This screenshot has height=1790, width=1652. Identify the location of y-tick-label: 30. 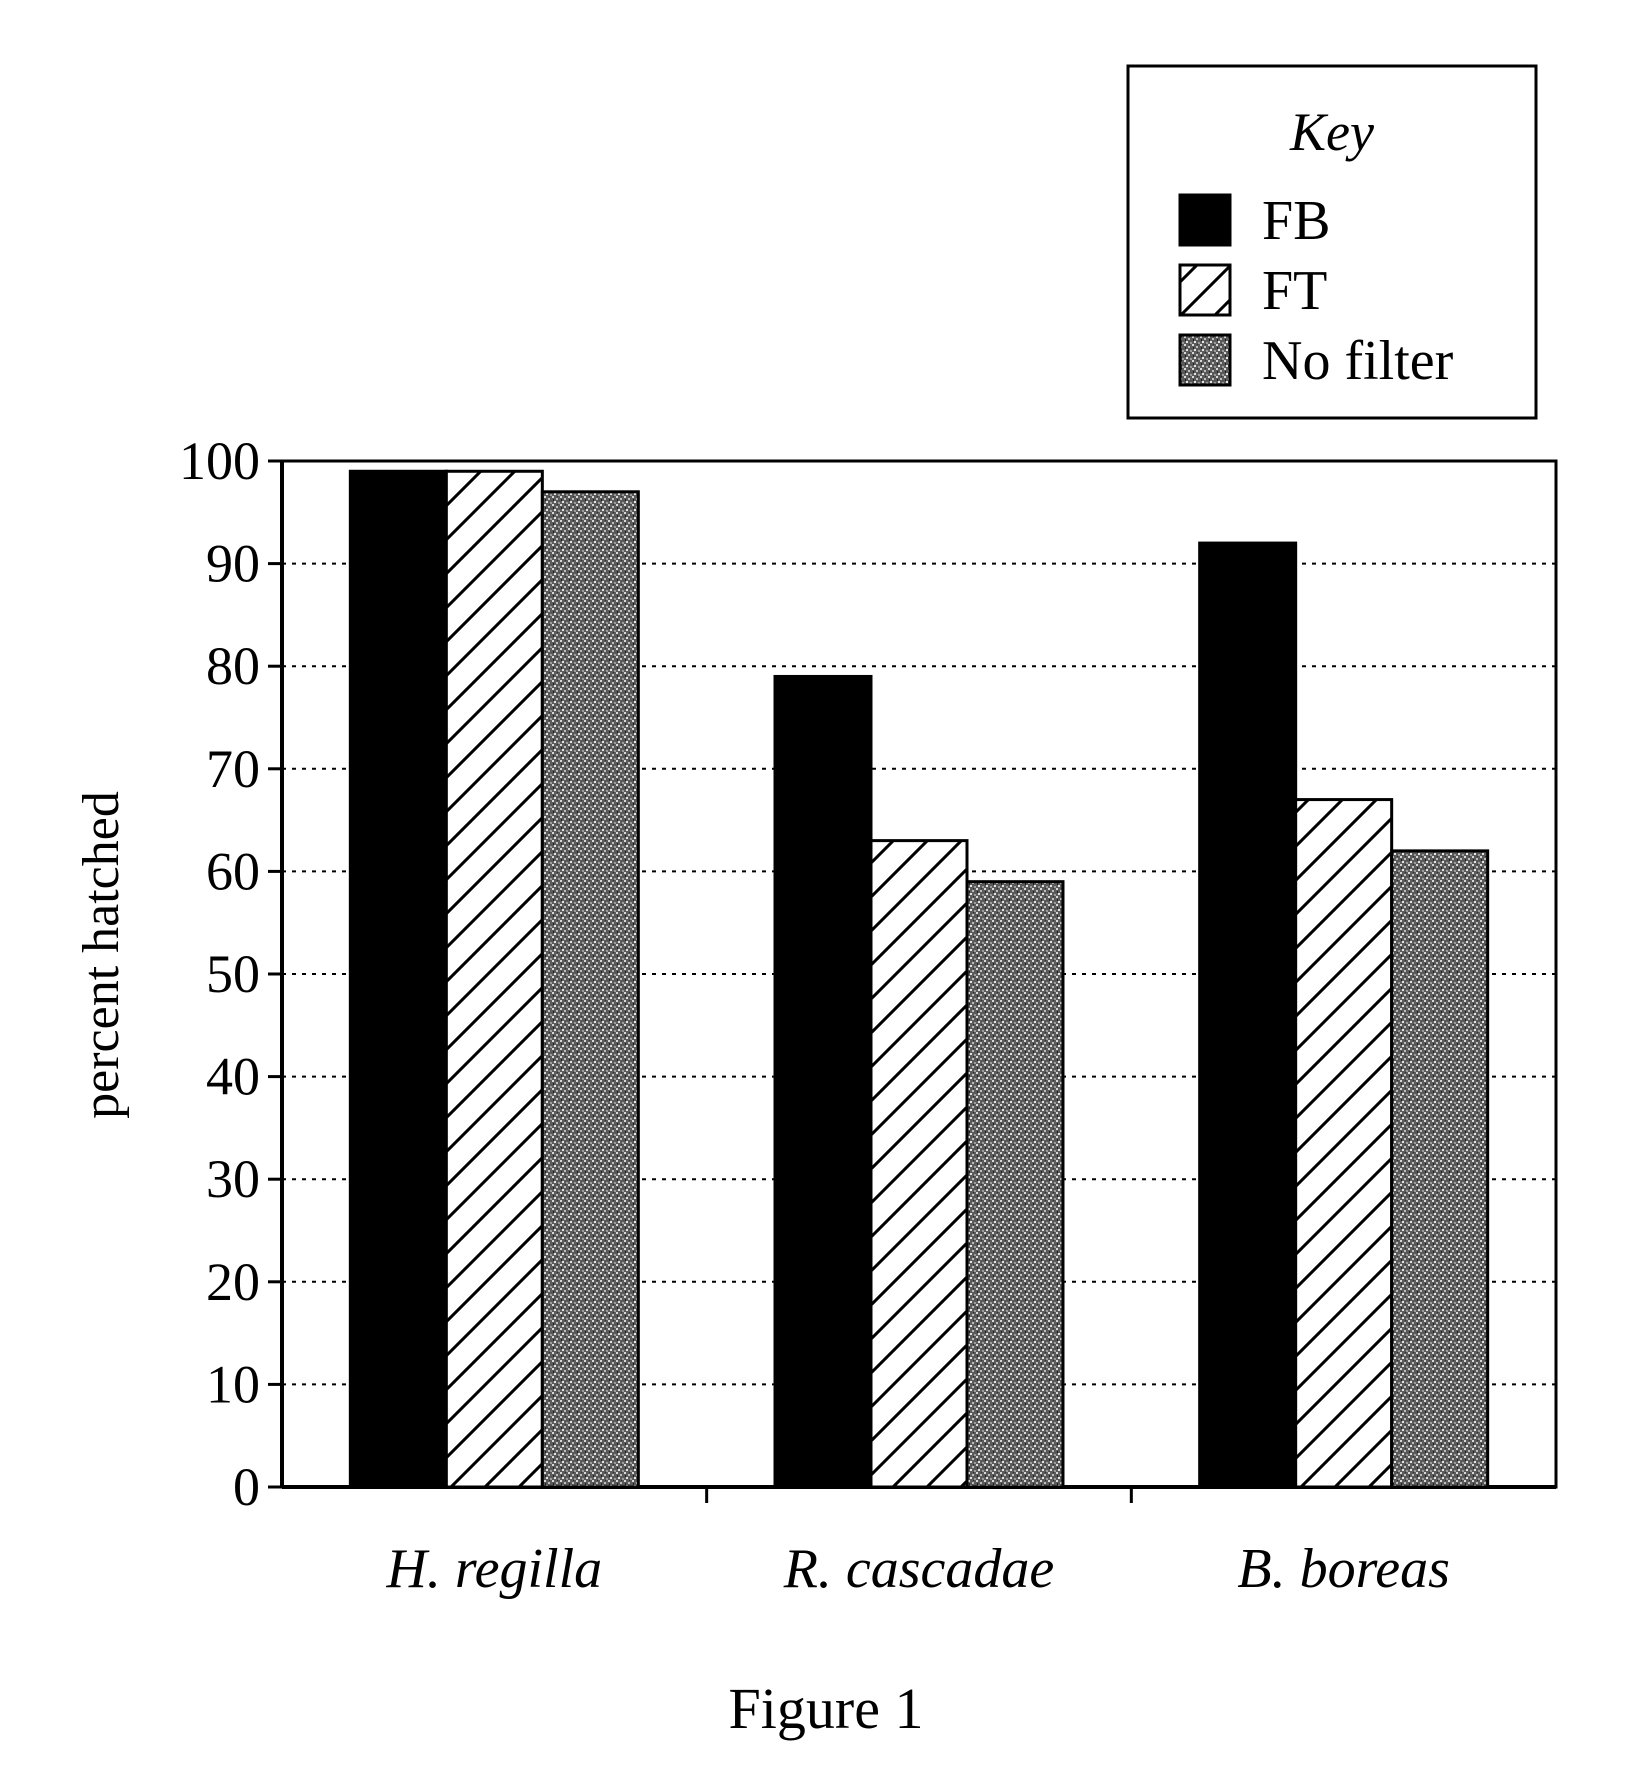
(233, 1179).